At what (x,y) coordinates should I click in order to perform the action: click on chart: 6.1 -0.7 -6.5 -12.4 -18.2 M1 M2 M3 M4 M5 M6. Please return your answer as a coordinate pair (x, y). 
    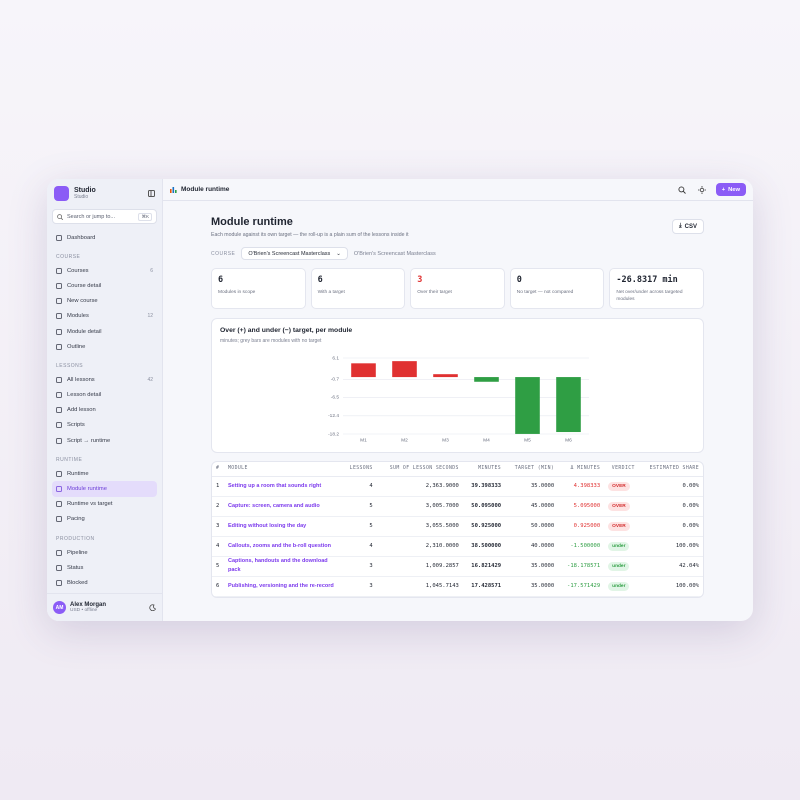
    Looking at the image, I should click on (458, 399).